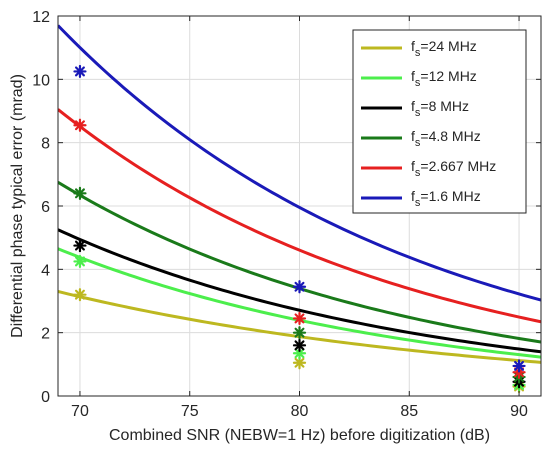 Image resolution: width=550 pixels, height=453 pixels. I want to click on y-tick-label: 12, so click(41, 17).